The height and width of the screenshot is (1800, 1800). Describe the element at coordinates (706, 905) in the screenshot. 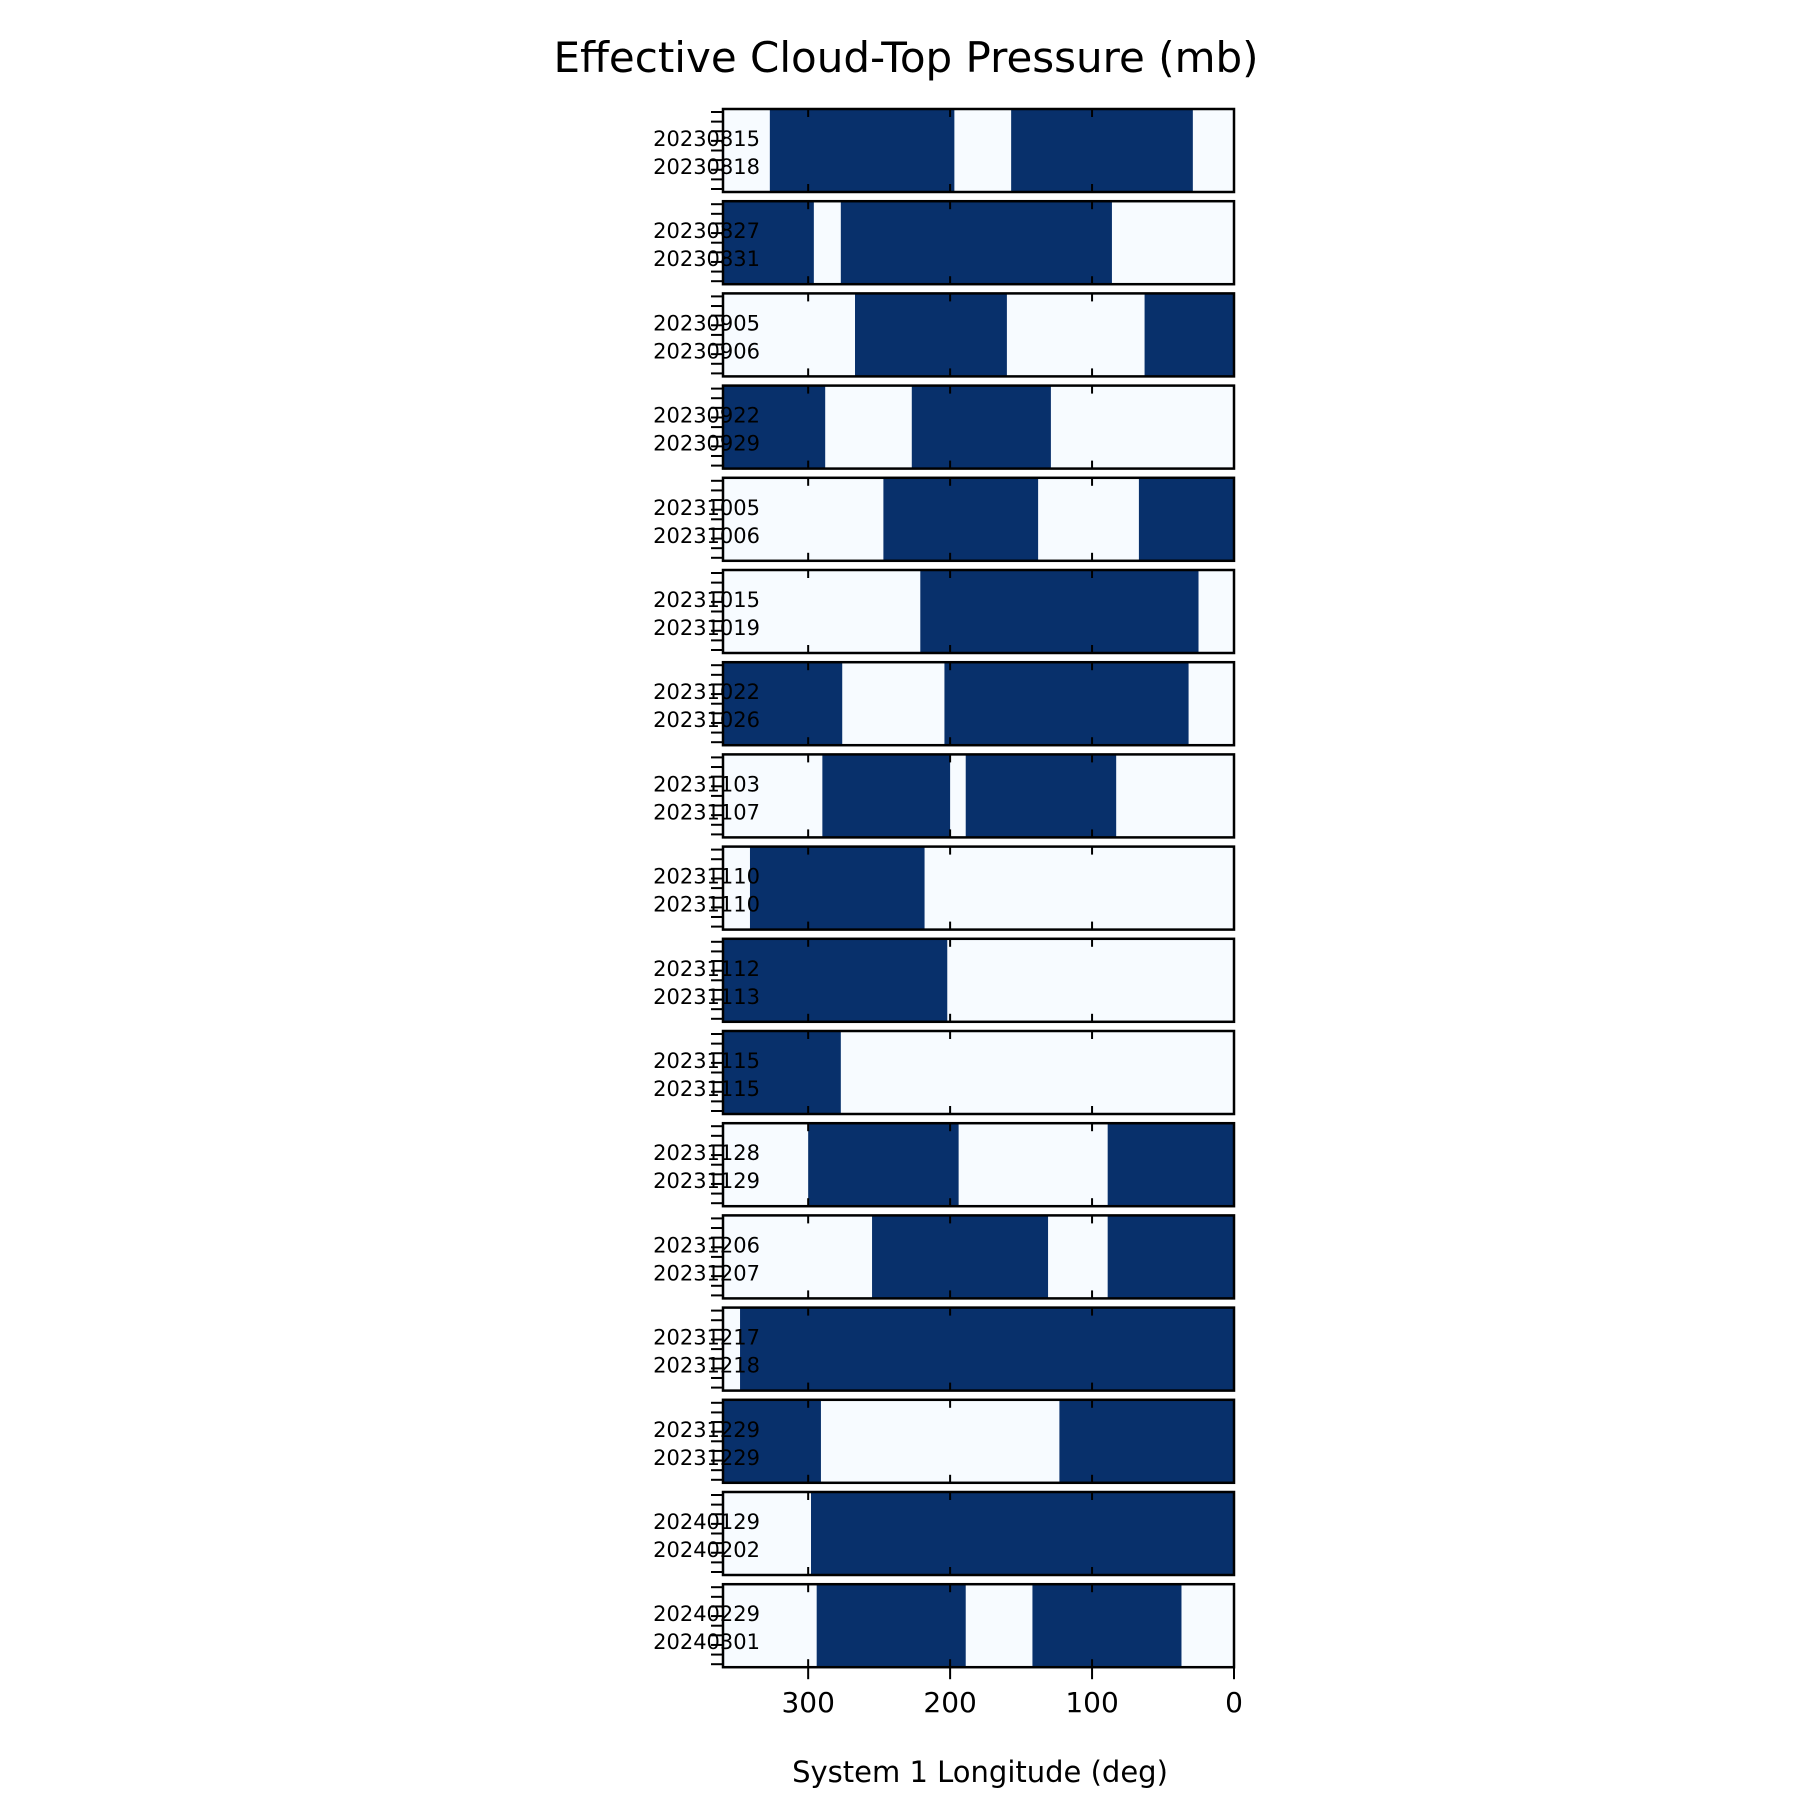

I see `date-label-end: 20231110` at that location.